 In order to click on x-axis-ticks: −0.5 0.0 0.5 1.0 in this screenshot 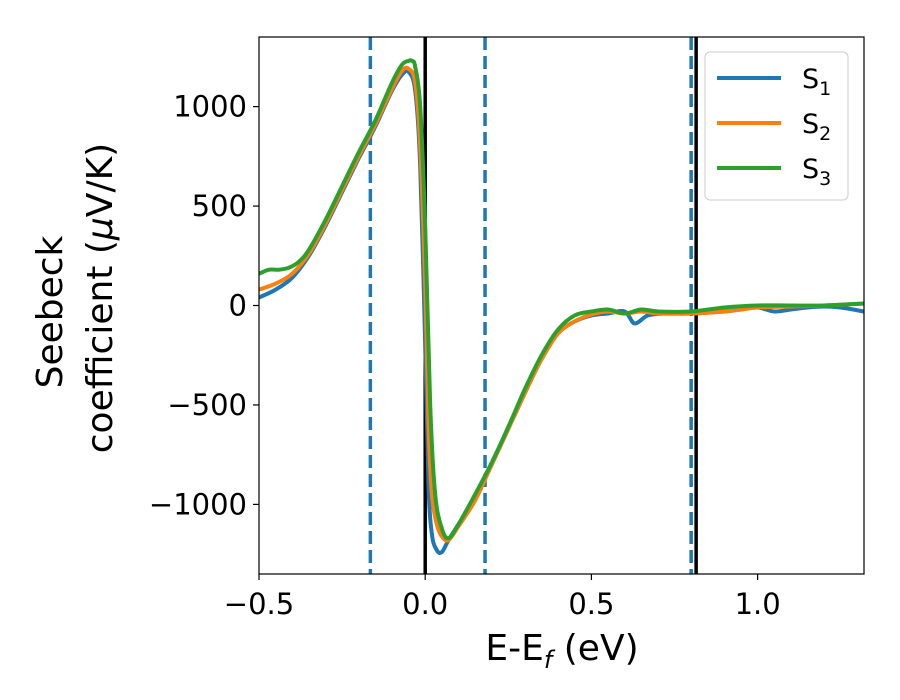, I will do `click(502, 597)`.